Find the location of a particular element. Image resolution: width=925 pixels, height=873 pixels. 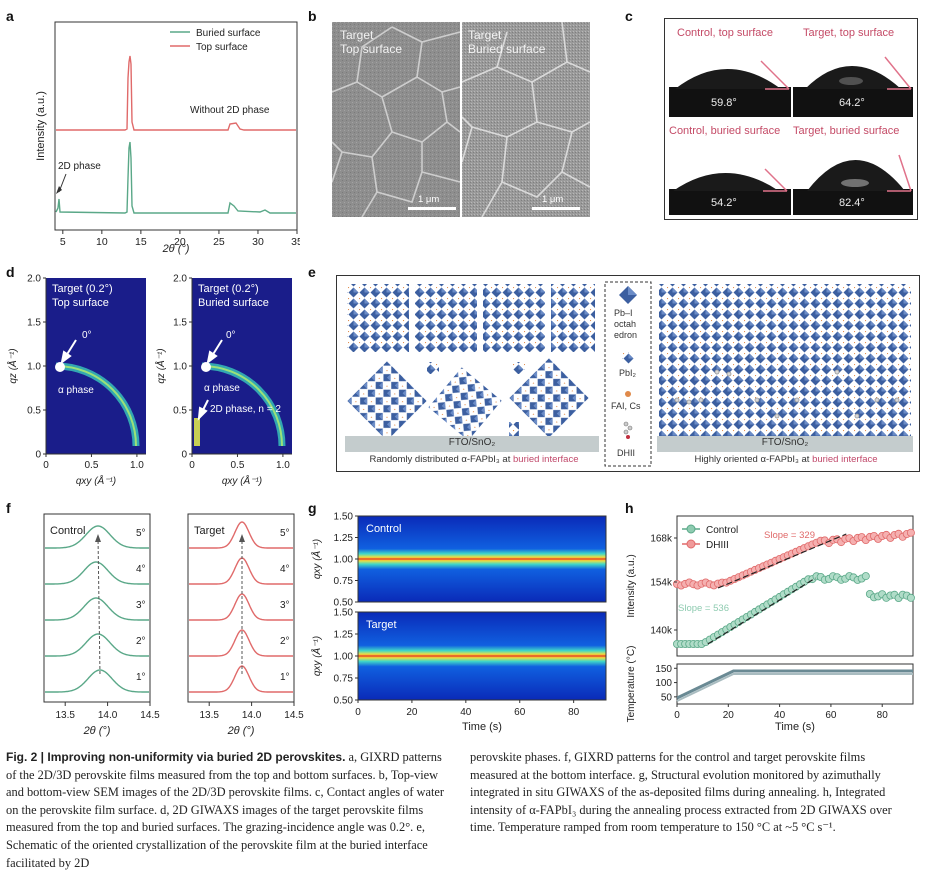

sem-buried-scale-label: 1 μm is located at coordinates (553, 199).